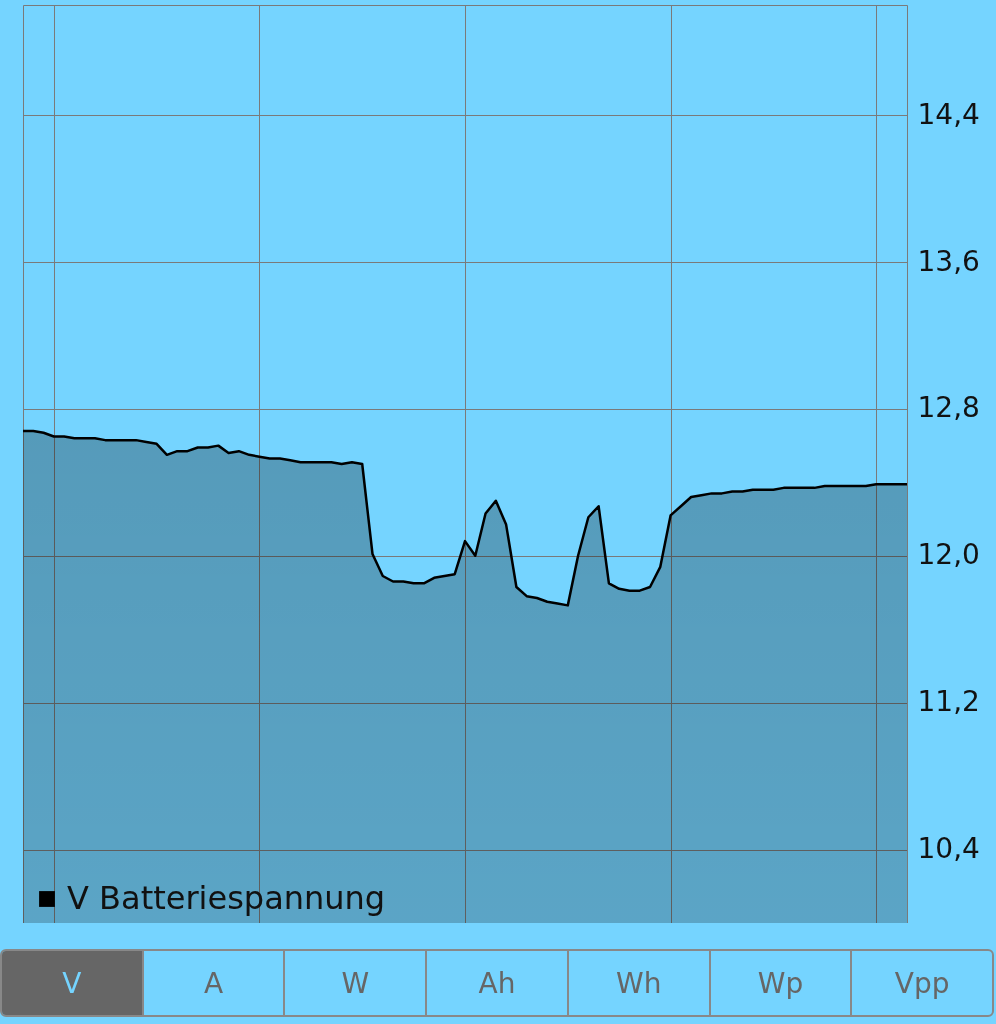  I want to click on text: W, so click(354, 983).